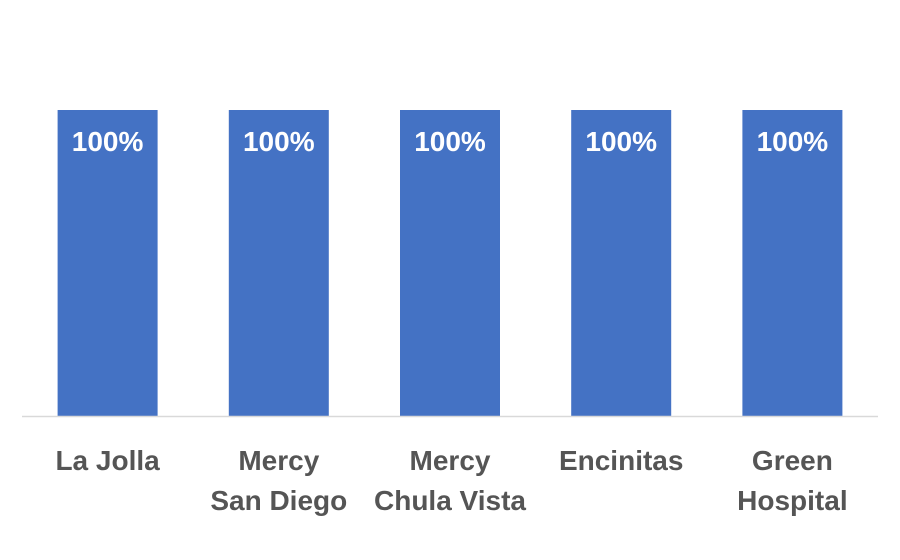  Describe the element at coordinates (278, 500) in the screenshot. I see `x-tick-label: San Diego` at that location.